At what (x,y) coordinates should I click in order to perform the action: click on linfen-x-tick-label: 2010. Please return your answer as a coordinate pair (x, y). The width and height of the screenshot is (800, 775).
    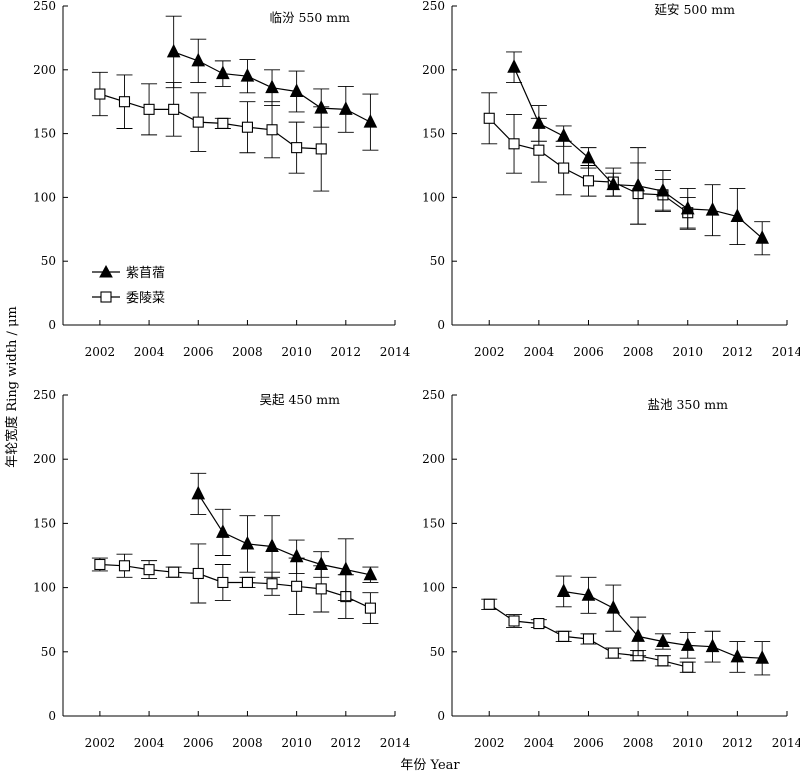
    Looking at the image, I should click on (296, 352).